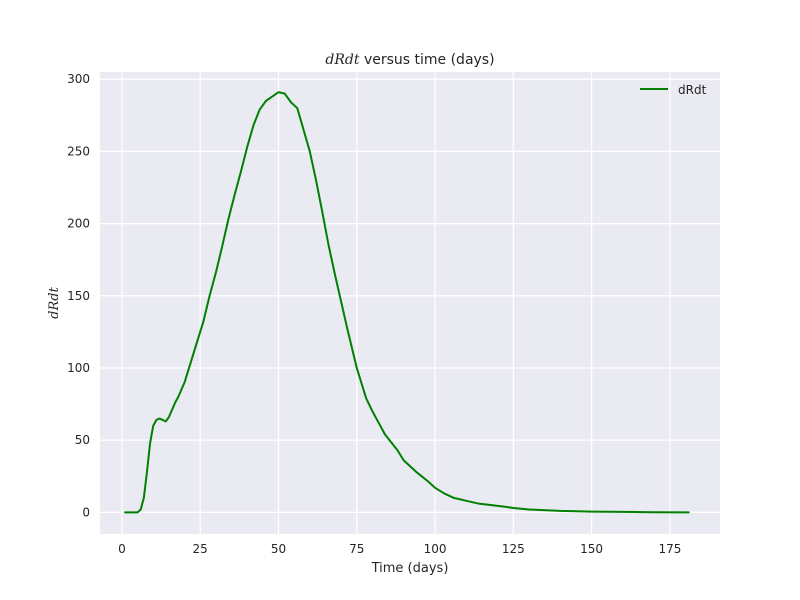 Image resolution: width=800 pixels, height=600 pixels. I want to click on chart-title: dRdt versus time (days), so click(409, 60).